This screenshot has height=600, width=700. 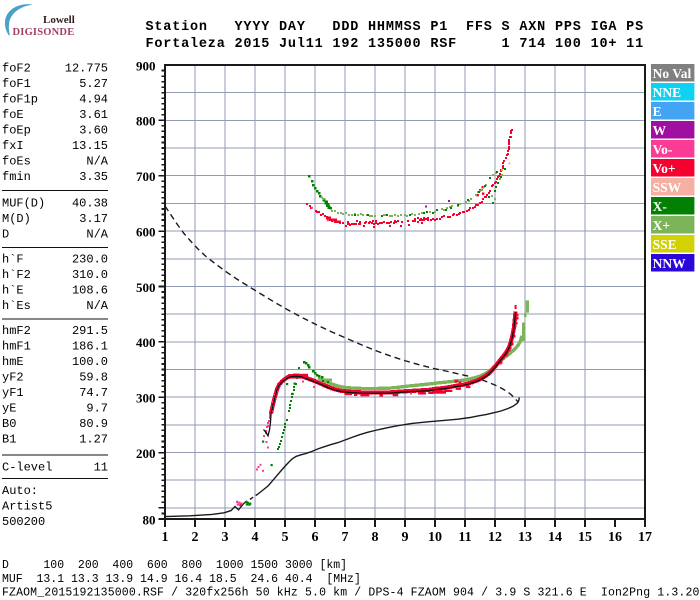 I want to click on svg-text: 4.94, so click(x=93, y=100).